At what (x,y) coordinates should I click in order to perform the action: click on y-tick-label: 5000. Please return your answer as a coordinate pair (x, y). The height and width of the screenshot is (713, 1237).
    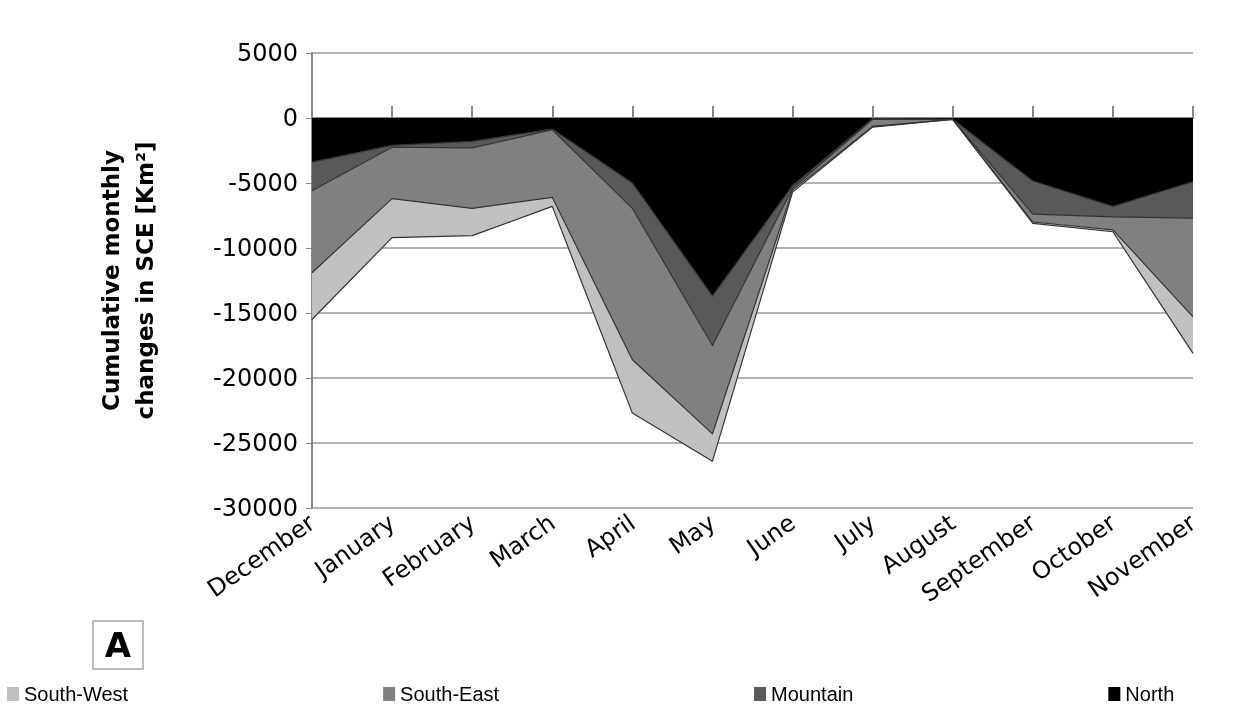
    Looking at the image, I should click on (267, 53).